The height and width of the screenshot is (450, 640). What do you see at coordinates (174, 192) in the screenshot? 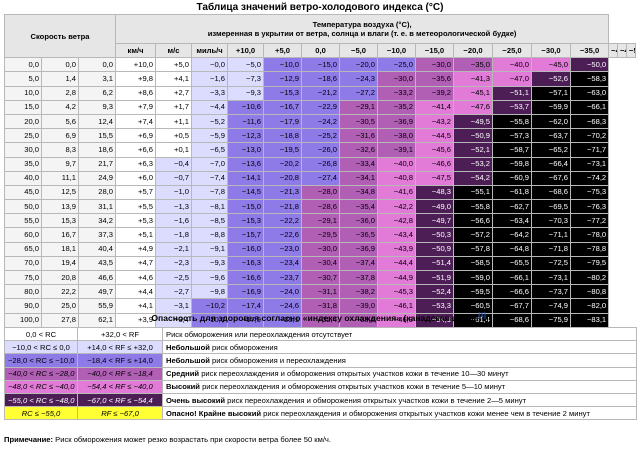
I see `wind-chill-cell: −1,0` at bounding box center [174, 192].